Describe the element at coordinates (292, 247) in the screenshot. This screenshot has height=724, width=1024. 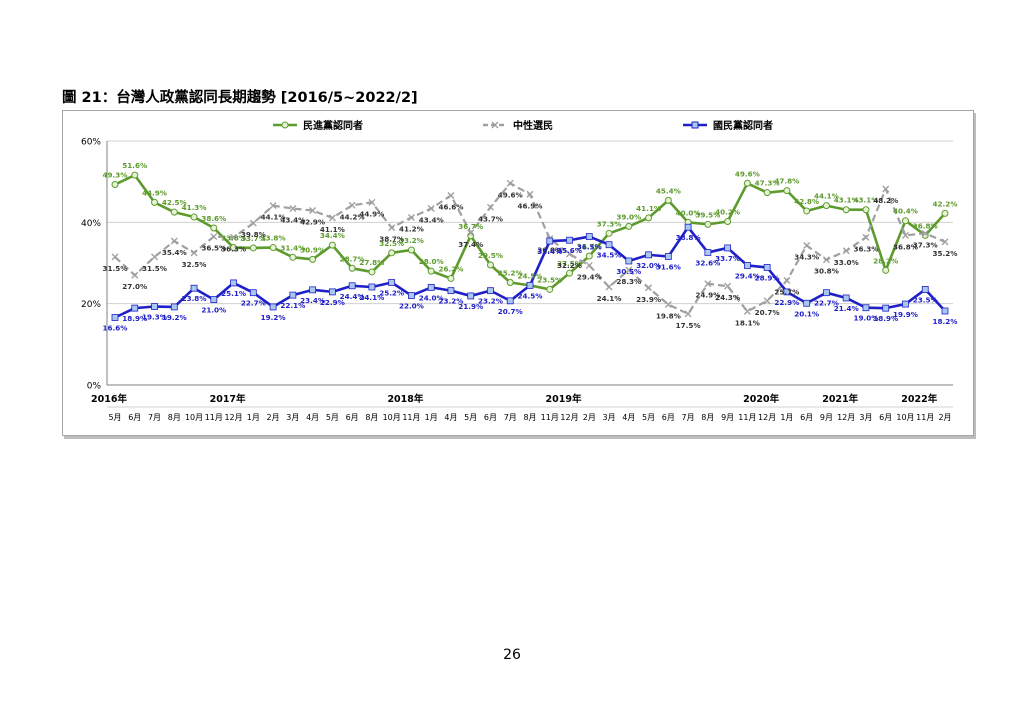
I see `data-label-dpp: 31.4%` at that location.